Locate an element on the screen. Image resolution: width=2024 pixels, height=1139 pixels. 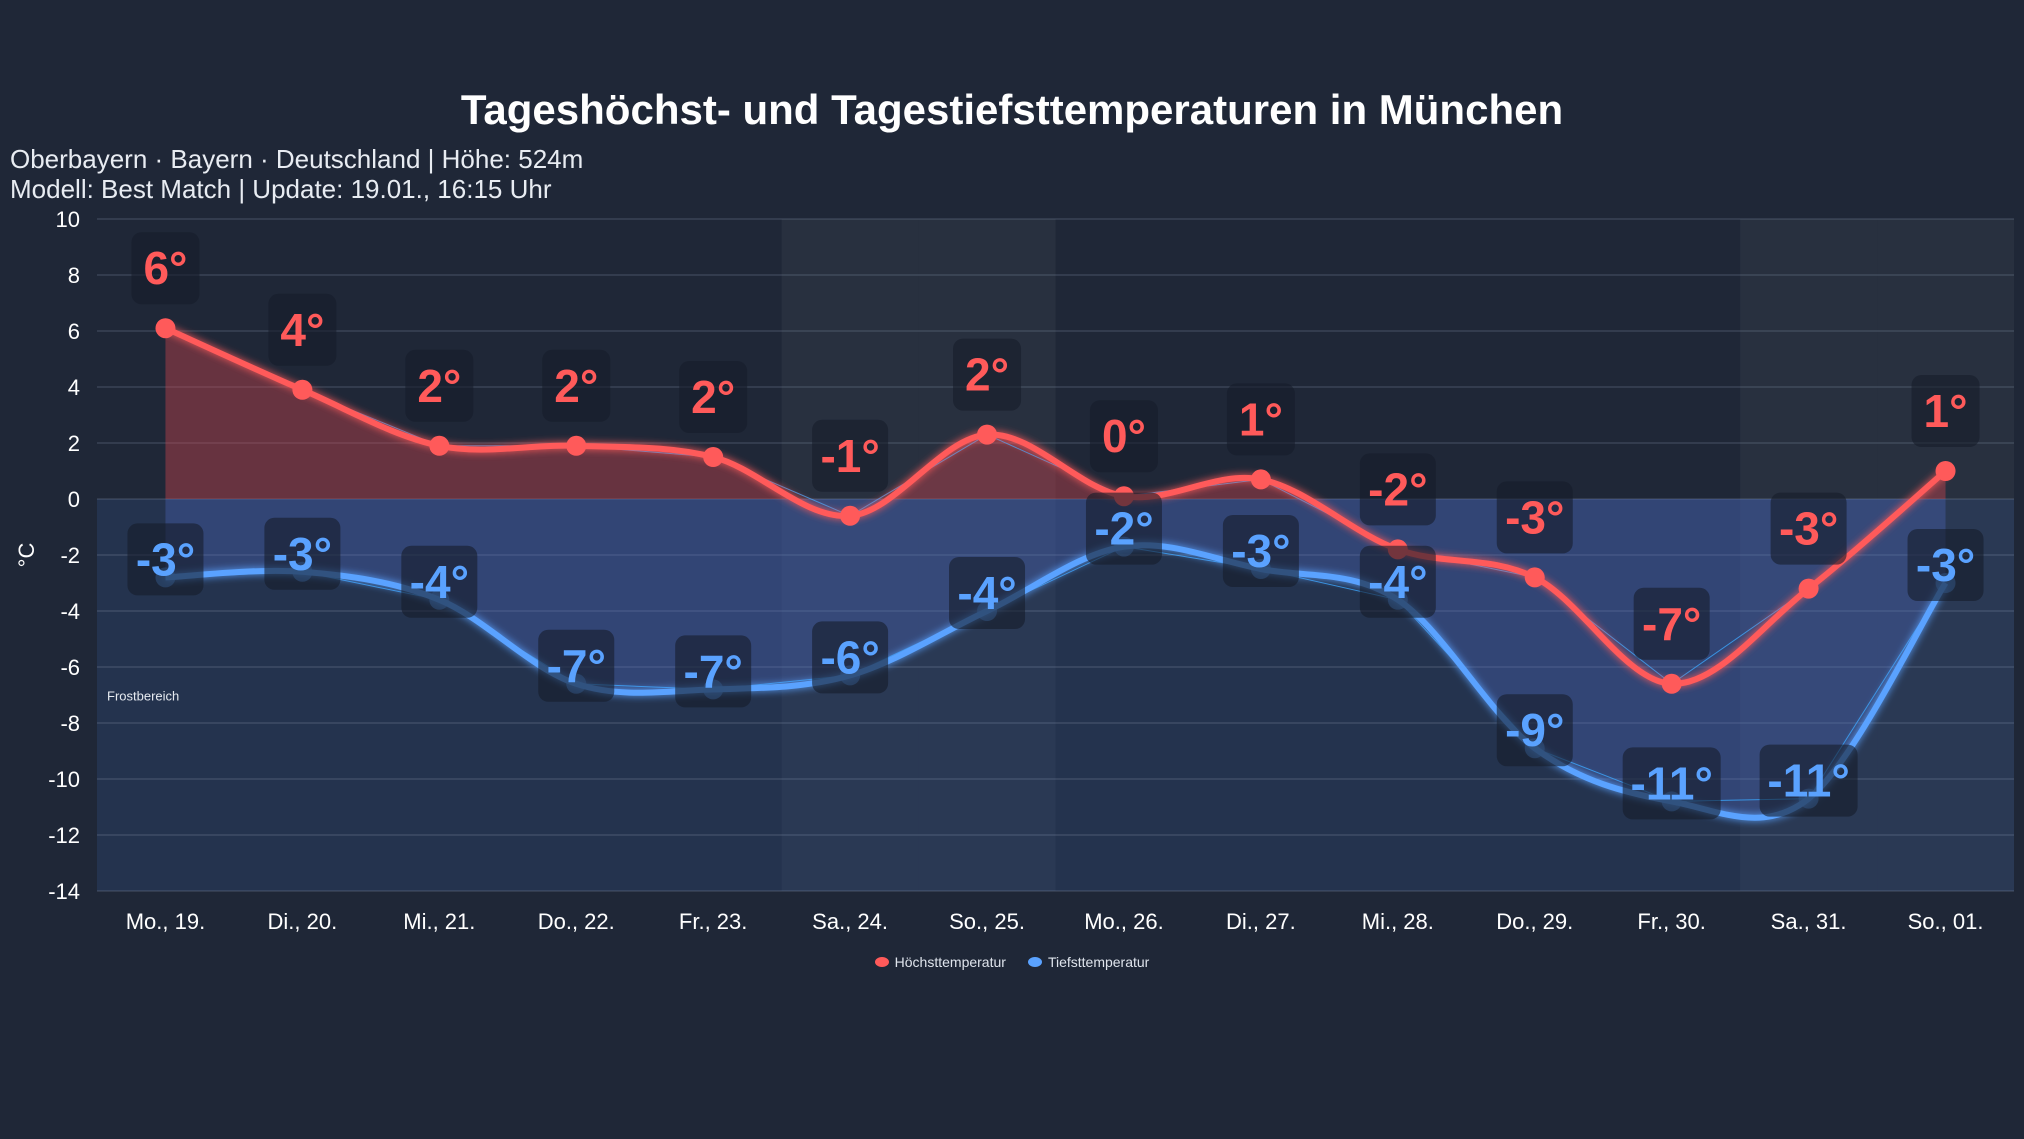
y-tick-label: 2 is located at coordinates (74, 443).